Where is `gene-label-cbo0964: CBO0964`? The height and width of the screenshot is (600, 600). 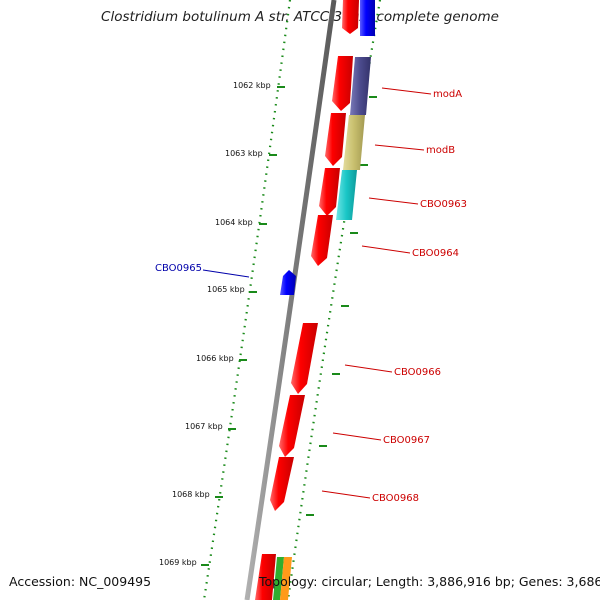
gene-label-cbo0964: CBO0964 is located at coordinates (435, 253).